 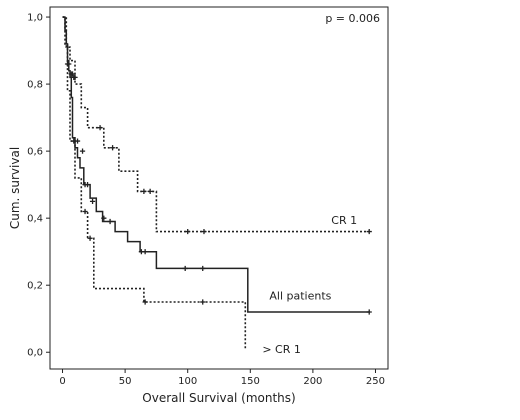 I want to click on y-tick-label: 0,6, so click(x=35, y=152).